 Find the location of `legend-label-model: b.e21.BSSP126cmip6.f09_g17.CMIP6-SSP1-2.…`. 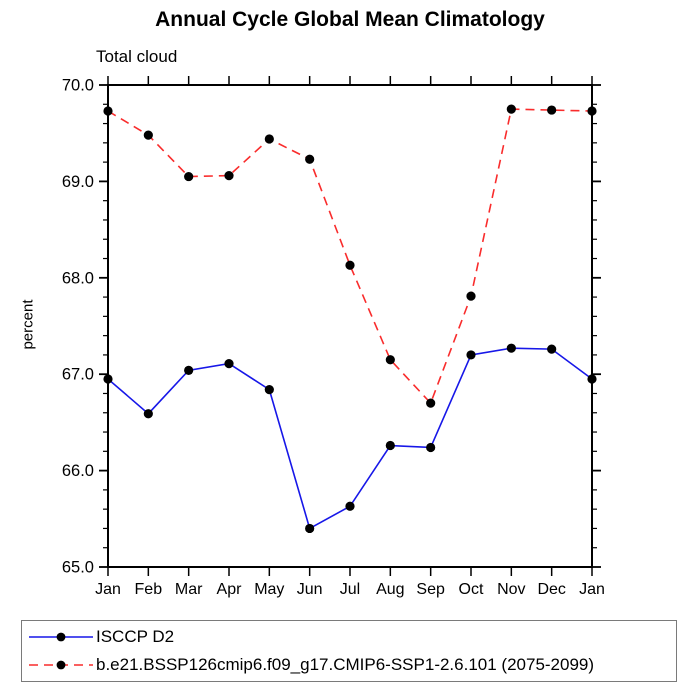

legend-label-model: b.e21.BSSP126cmip6.f09_g17.CMIP6-SSP1-2.… is located at coordinates (345, 664).